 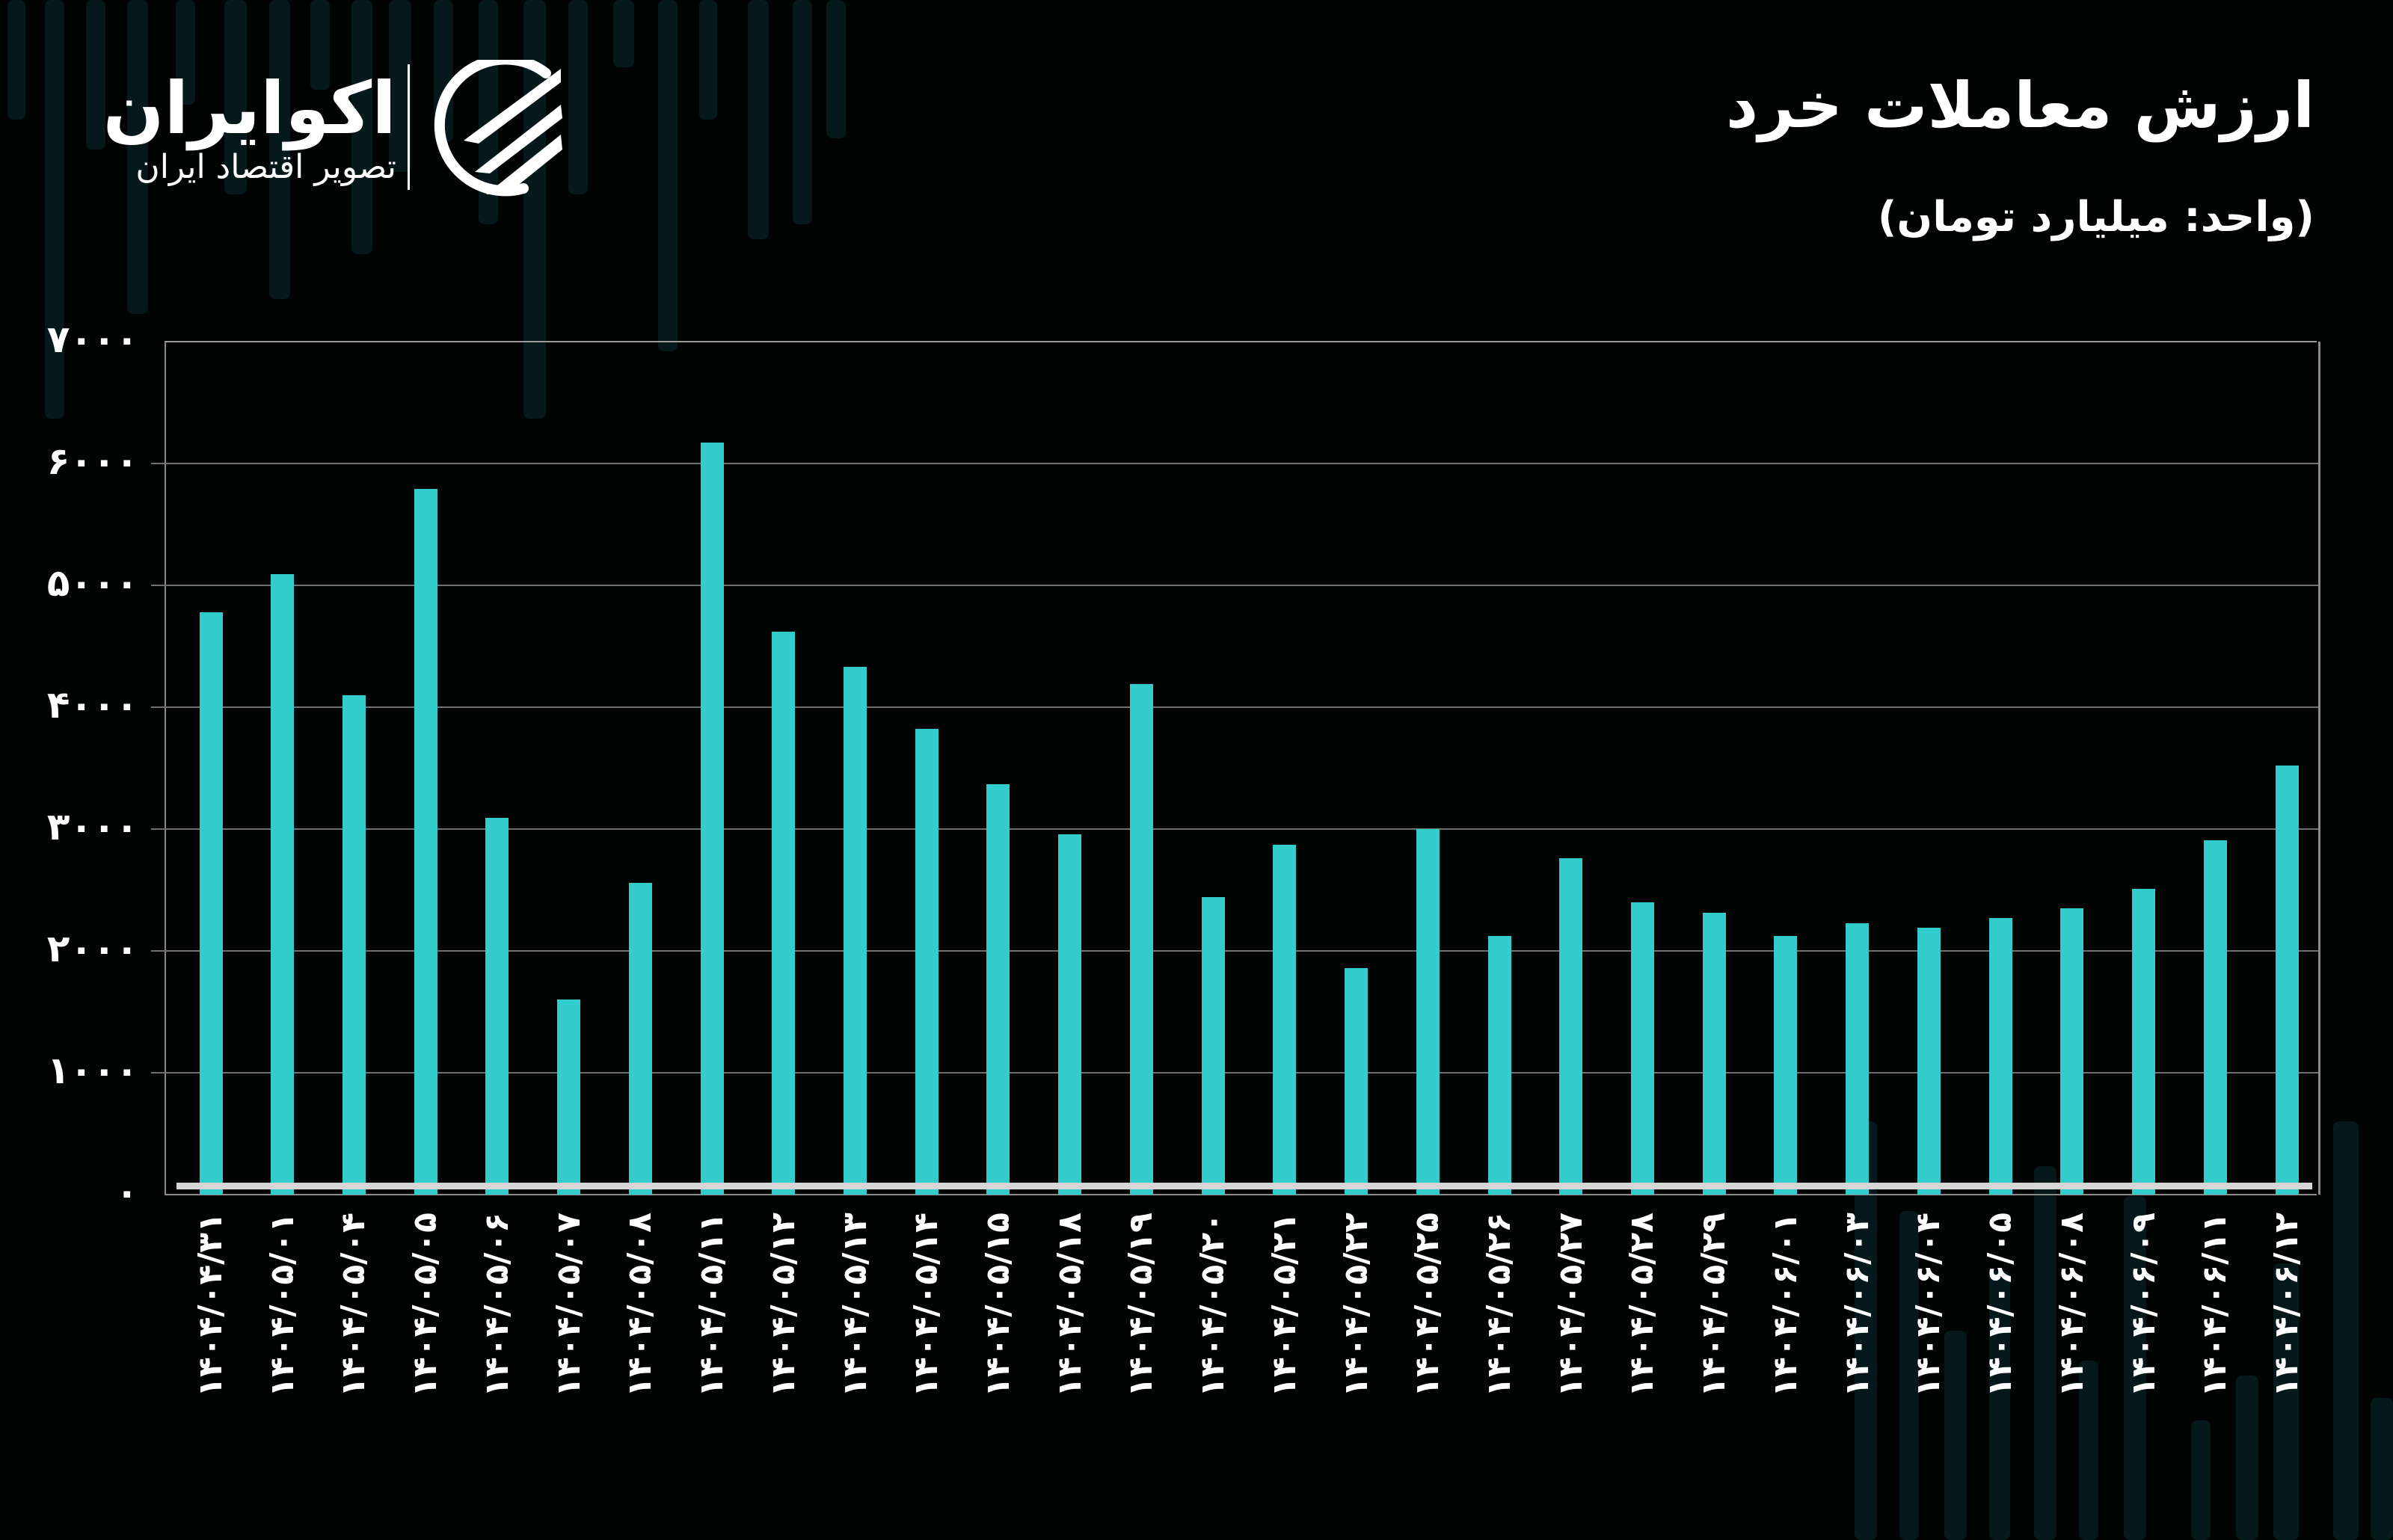 I want to click on x-tick-label: ۱۴۰۴/۰۵/۱۵, so click(x=998, y=1305).